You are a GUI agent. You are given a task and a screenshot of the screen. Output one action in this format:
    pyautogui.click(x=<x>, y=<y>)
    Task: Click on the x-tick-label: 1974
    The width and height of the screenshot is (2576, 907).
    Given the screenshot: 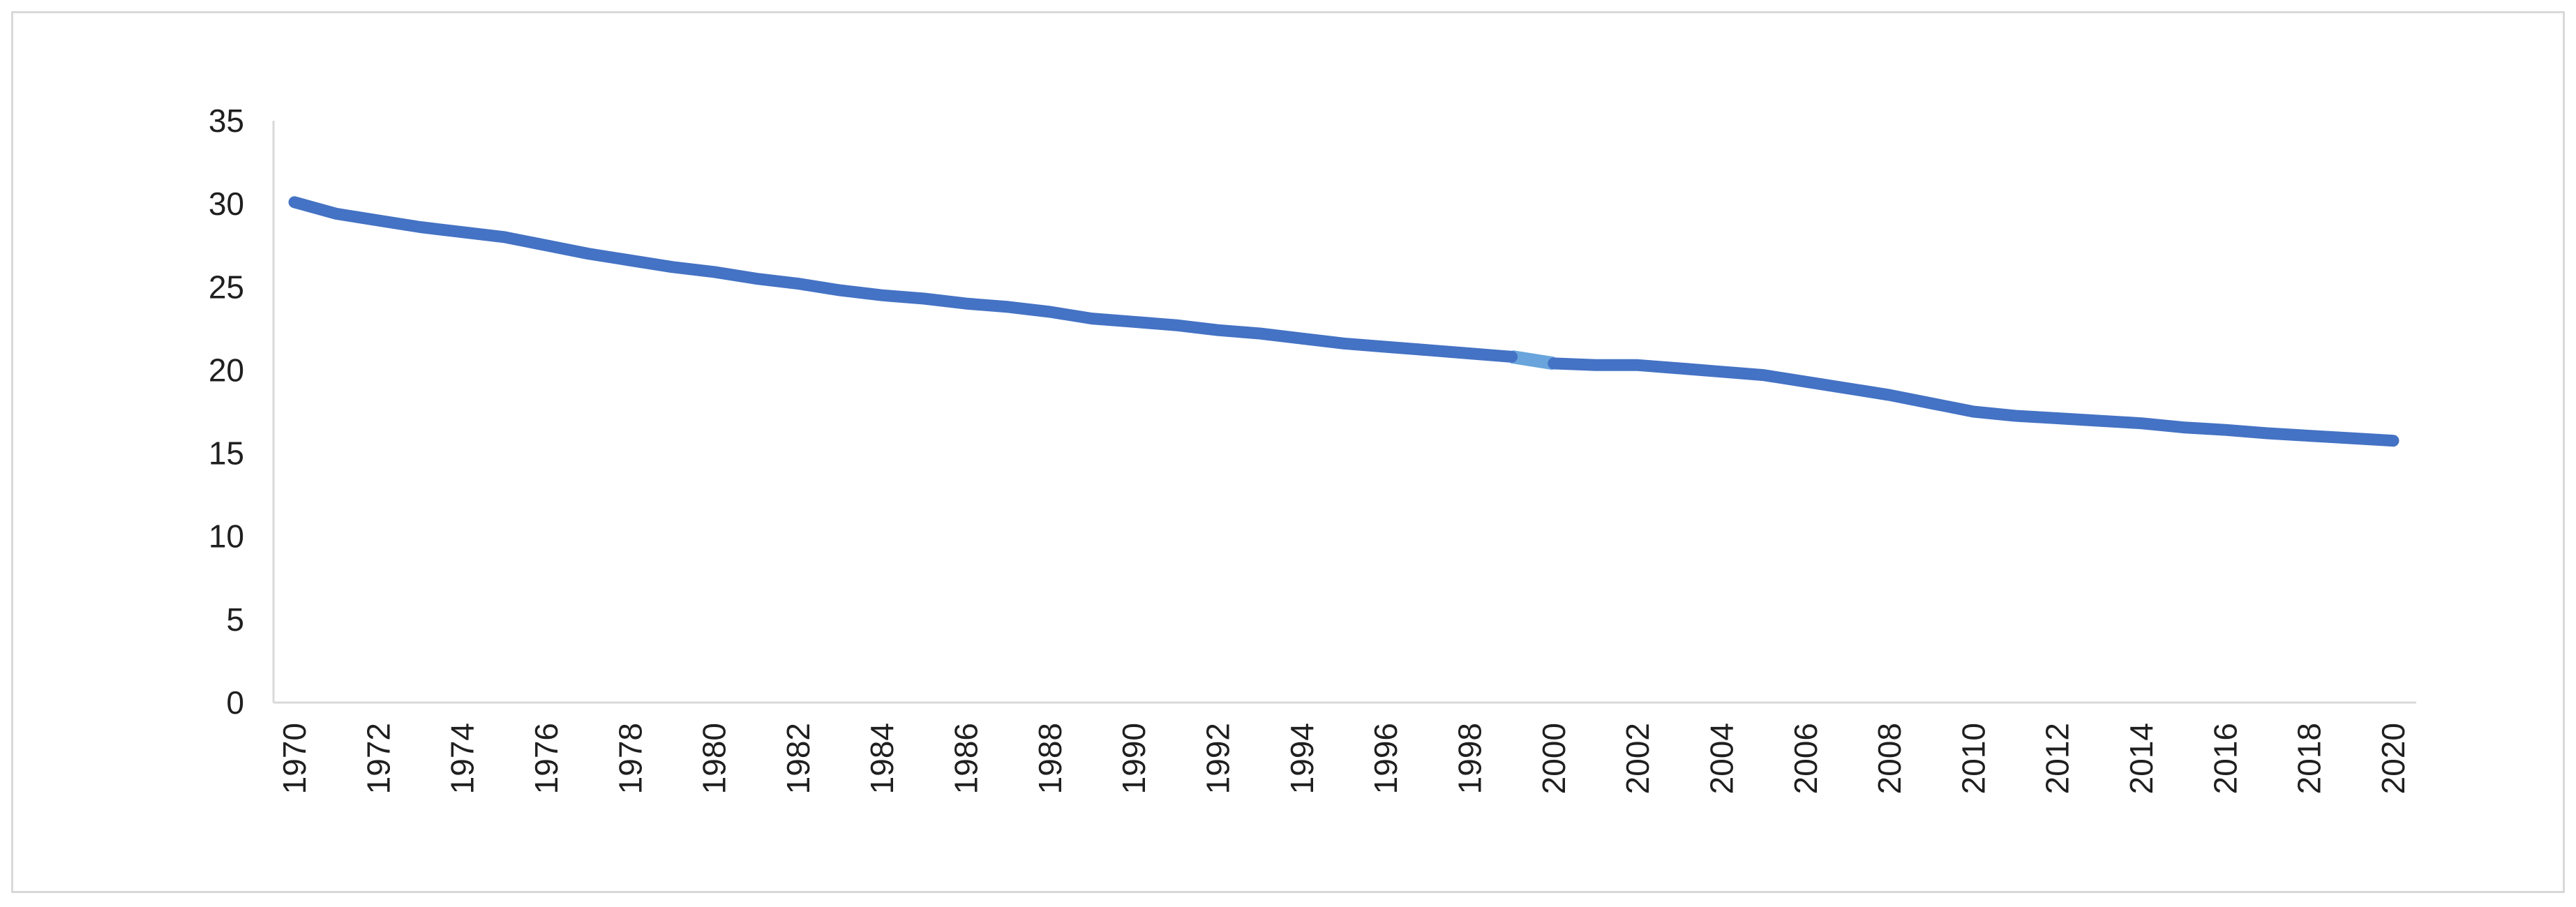 What is the action you would take?
    pyautogui.click(x=462, y=758)
    